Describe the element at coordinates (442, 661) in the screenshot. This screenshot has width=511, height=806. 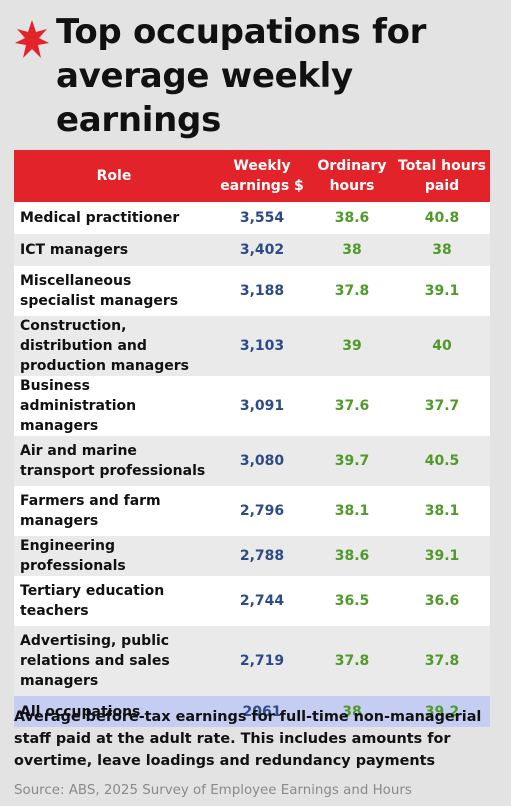
I see `total-hours-cell: 37.8` at that location.